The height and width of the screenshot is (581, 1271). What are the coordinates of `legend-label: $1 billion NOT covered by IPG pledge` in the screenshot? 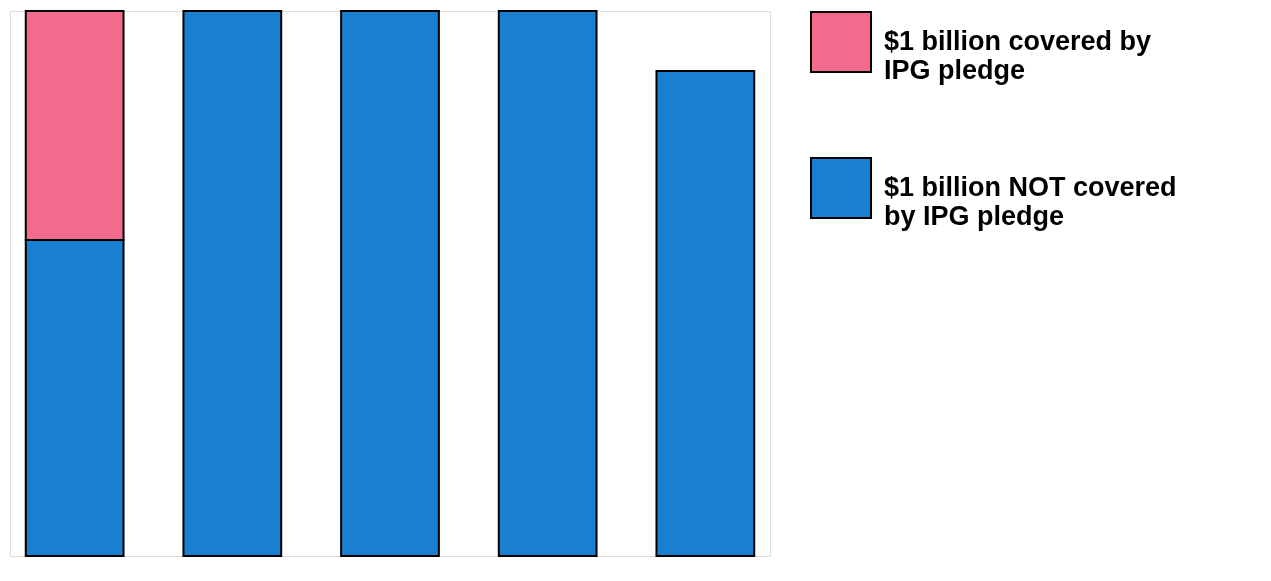 It's located at (1030, 201).